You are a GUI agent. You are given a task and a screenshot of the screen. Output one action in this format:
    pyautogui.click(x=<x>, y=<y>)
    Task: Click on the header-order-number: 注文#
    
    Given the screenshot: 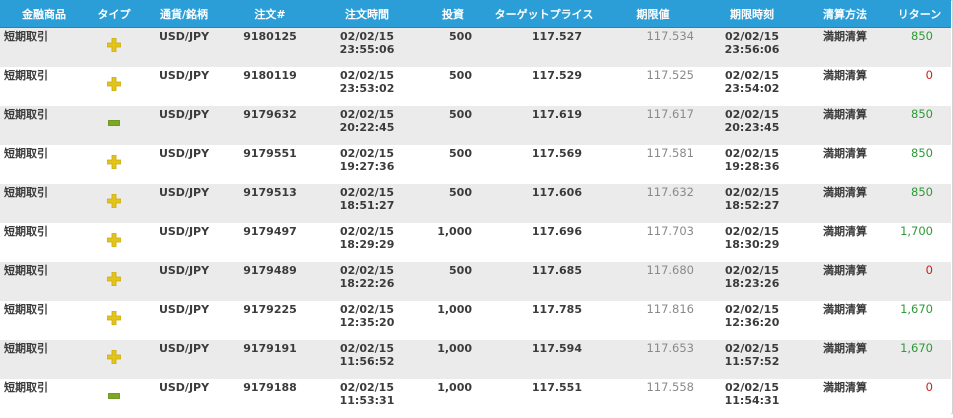 What is the action you would take?
    pyautogui.click(x=270, y=14)
    